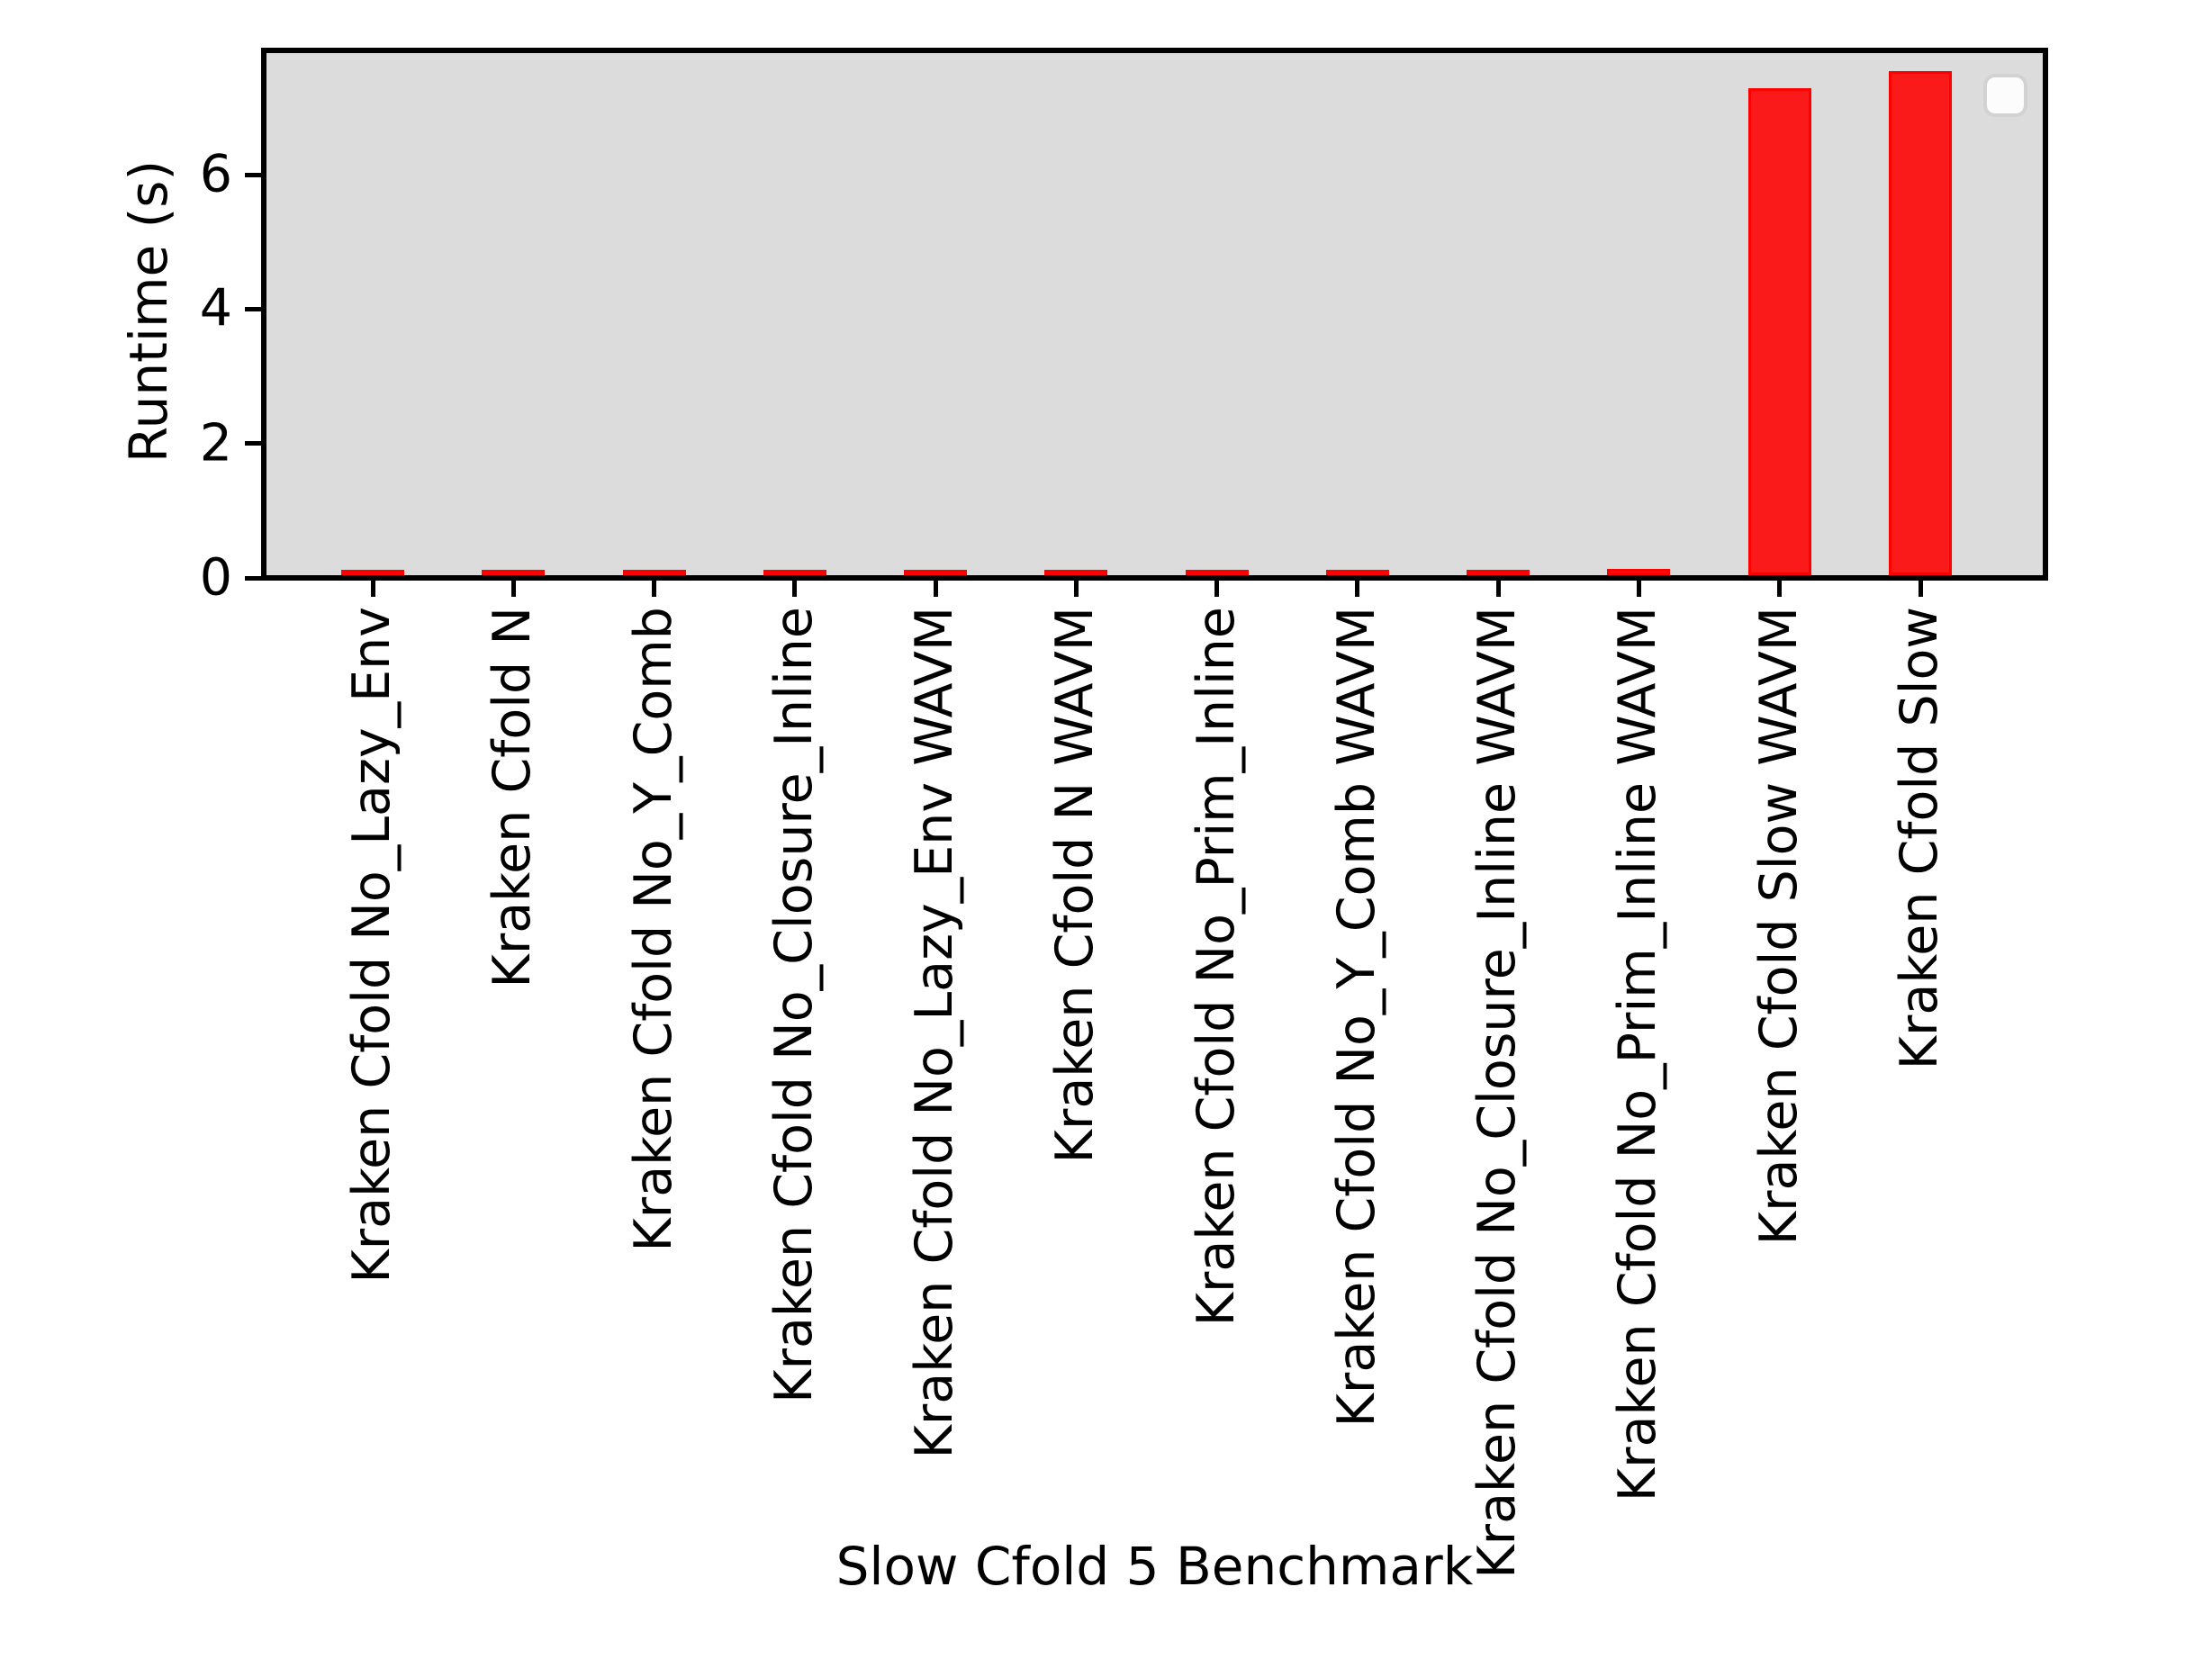  What do you see at coordinates (215, 174) in the screenshot?
I see `y-tick-label: 6` at bounding box center [215, 174].